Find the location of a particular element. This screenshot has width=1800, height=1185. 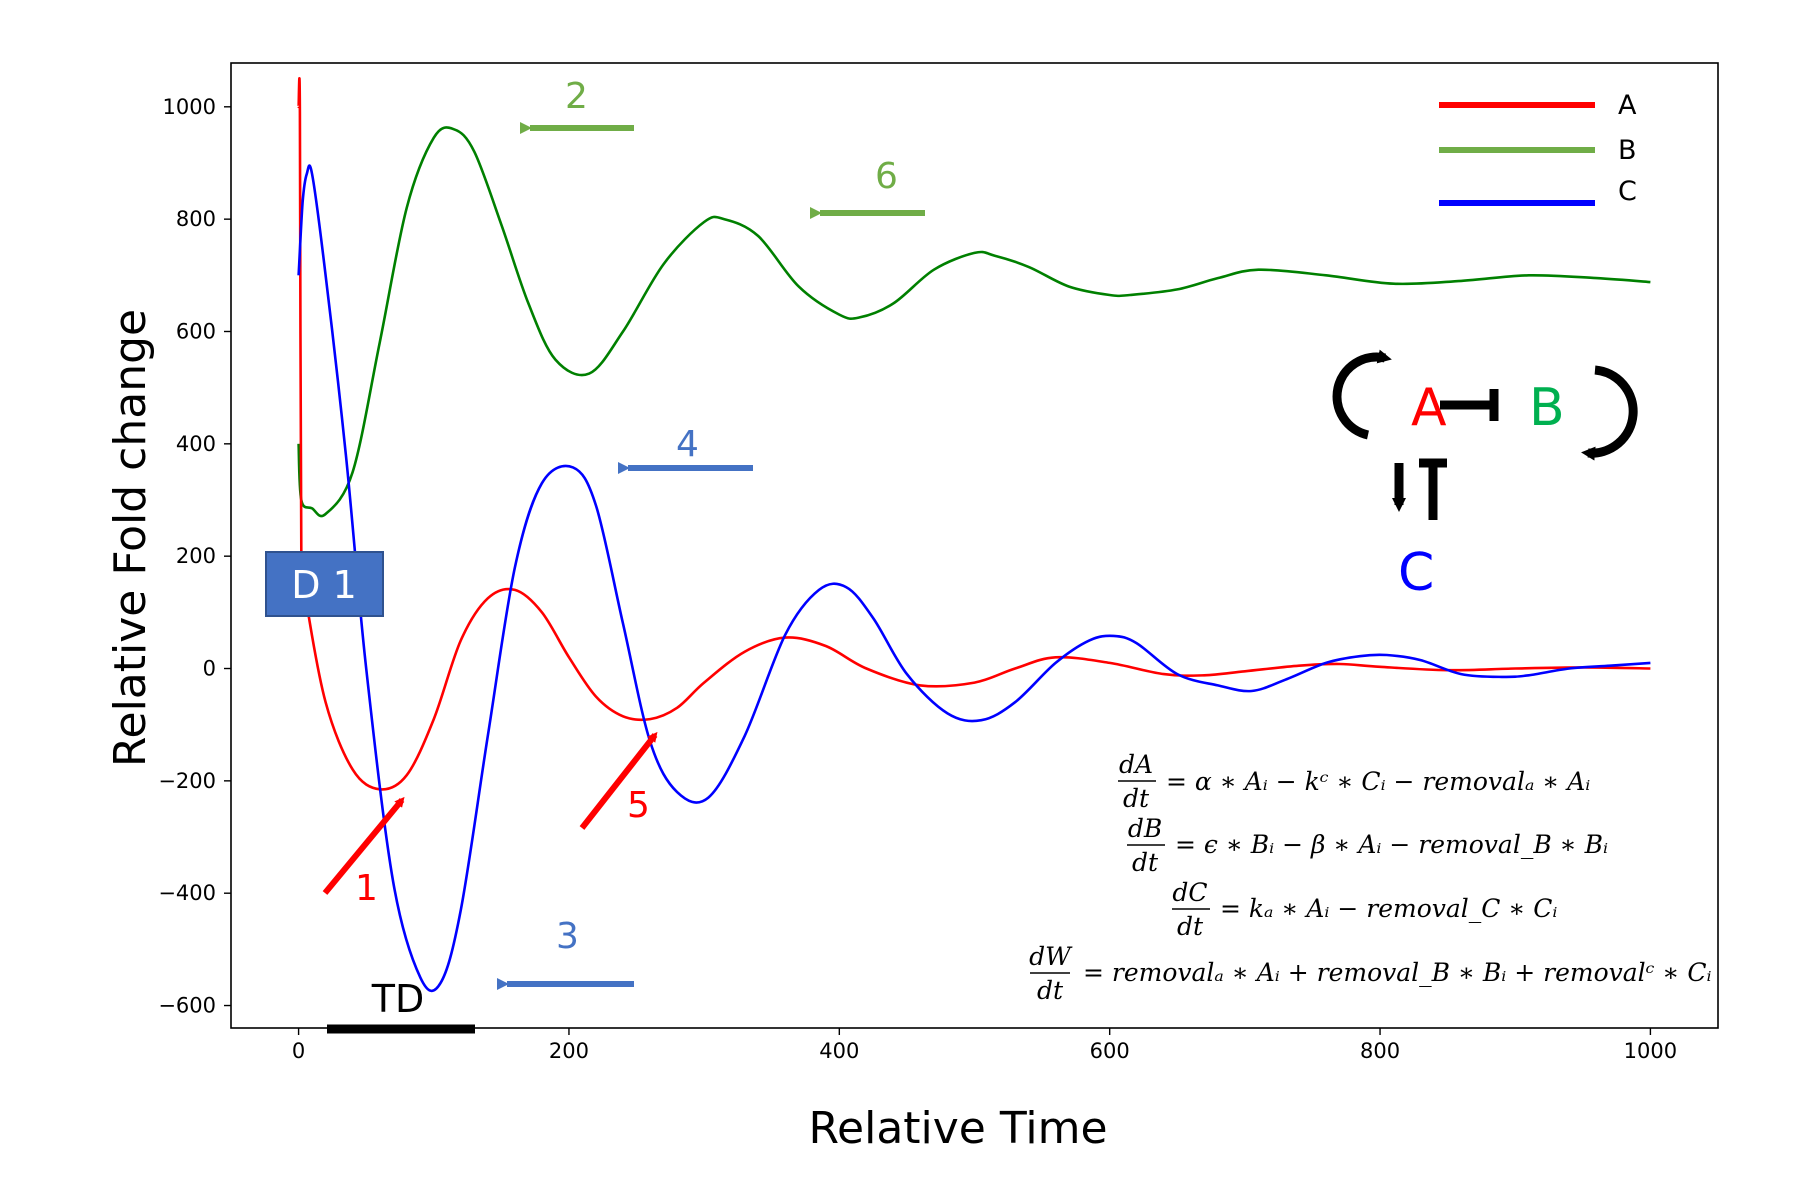

annotation-label-1: 1 is located at coordinates (366, 888).